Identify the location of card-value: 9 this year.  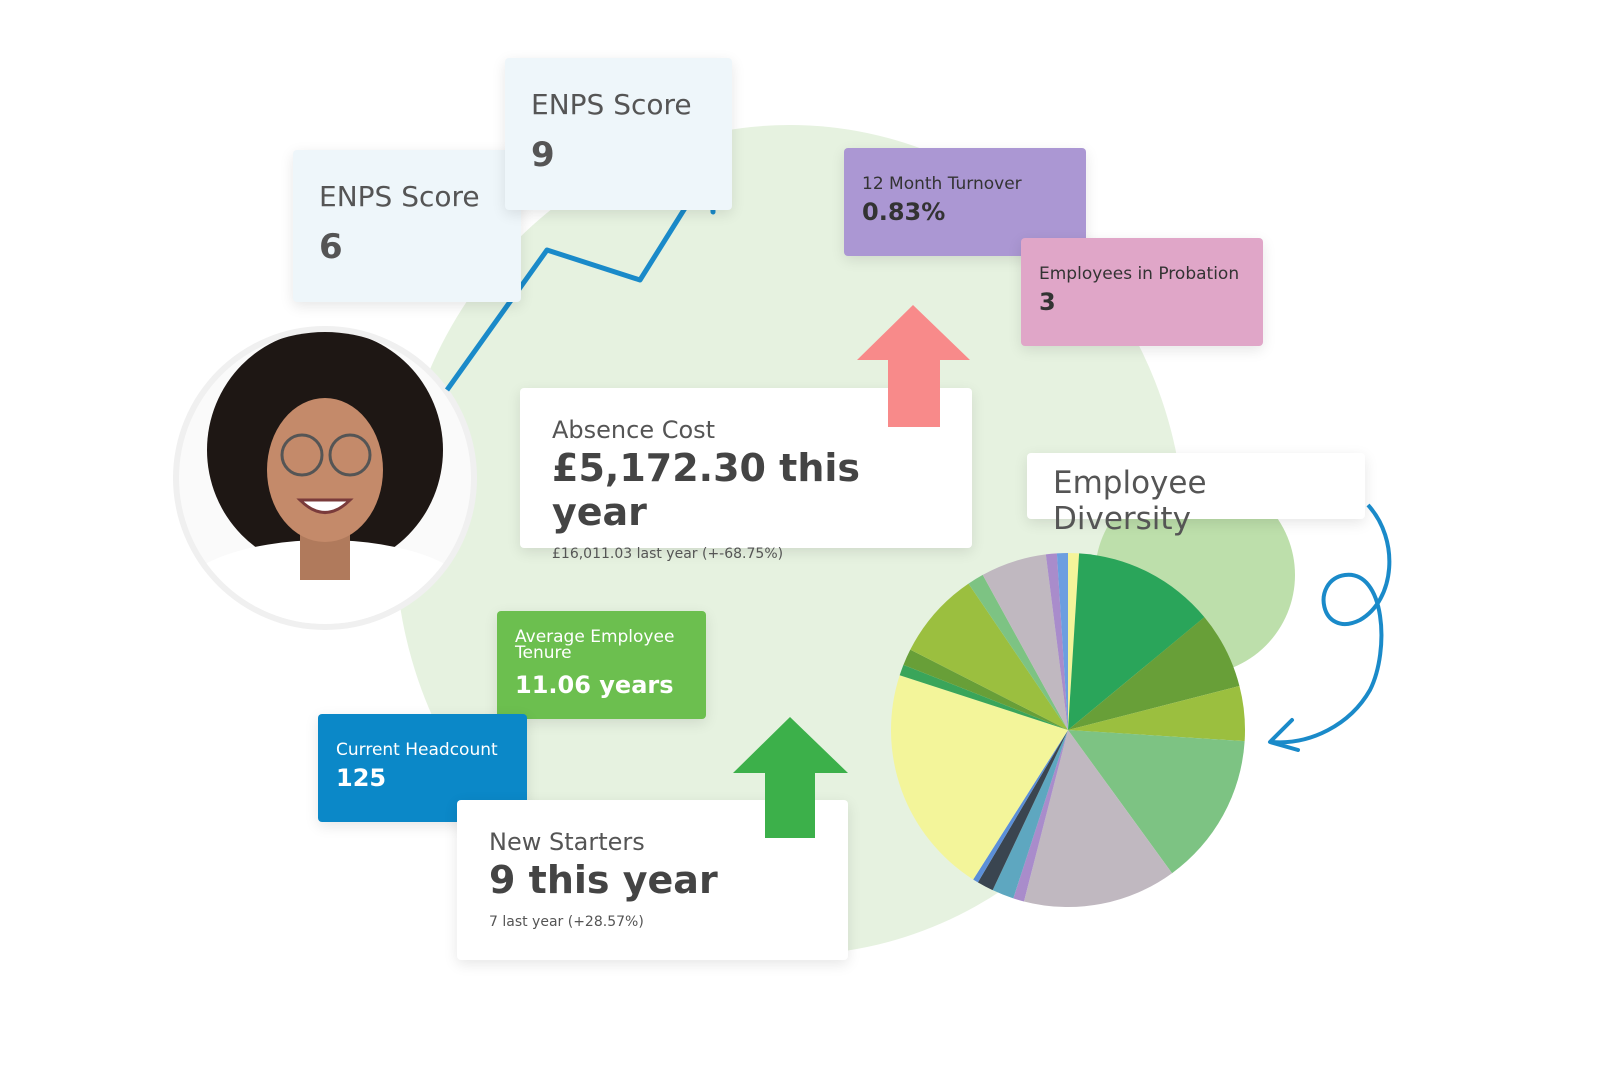
(603, 880).